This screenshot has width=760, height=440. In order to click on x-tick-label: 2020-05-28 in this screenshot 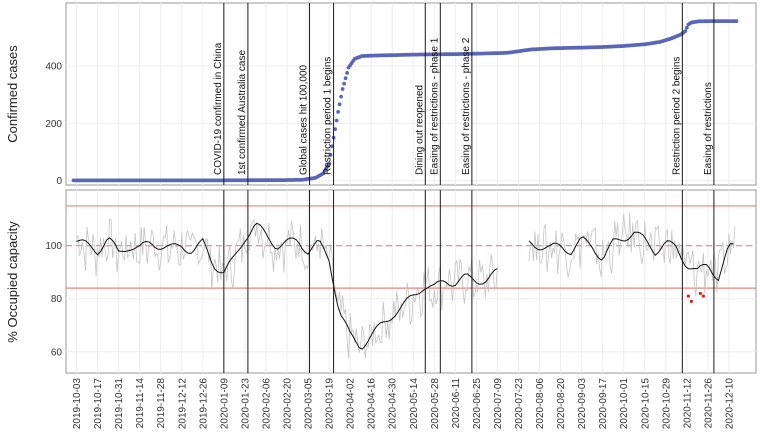, I will do `click(435, 404)`.